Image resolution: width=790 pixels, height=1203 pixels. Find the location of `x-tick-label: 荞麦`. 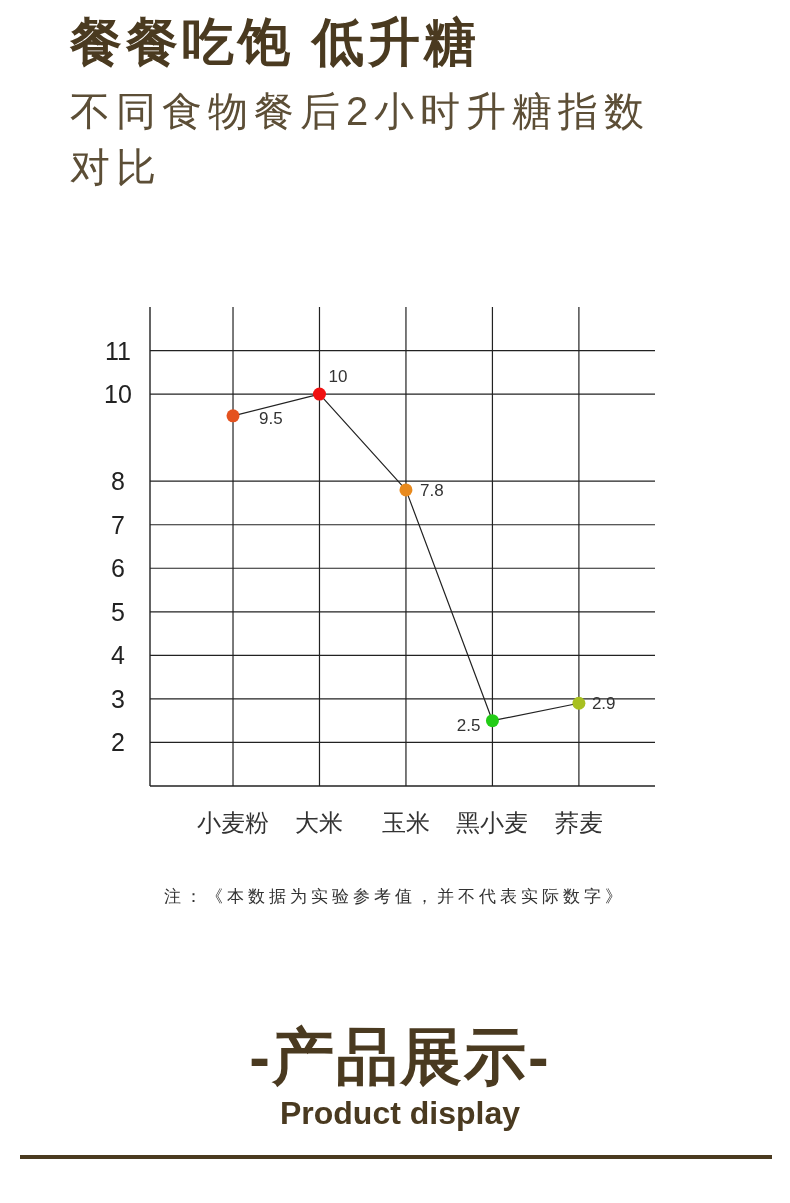

x-tick-label: 荞麦 is located at coordinates (578, 822).